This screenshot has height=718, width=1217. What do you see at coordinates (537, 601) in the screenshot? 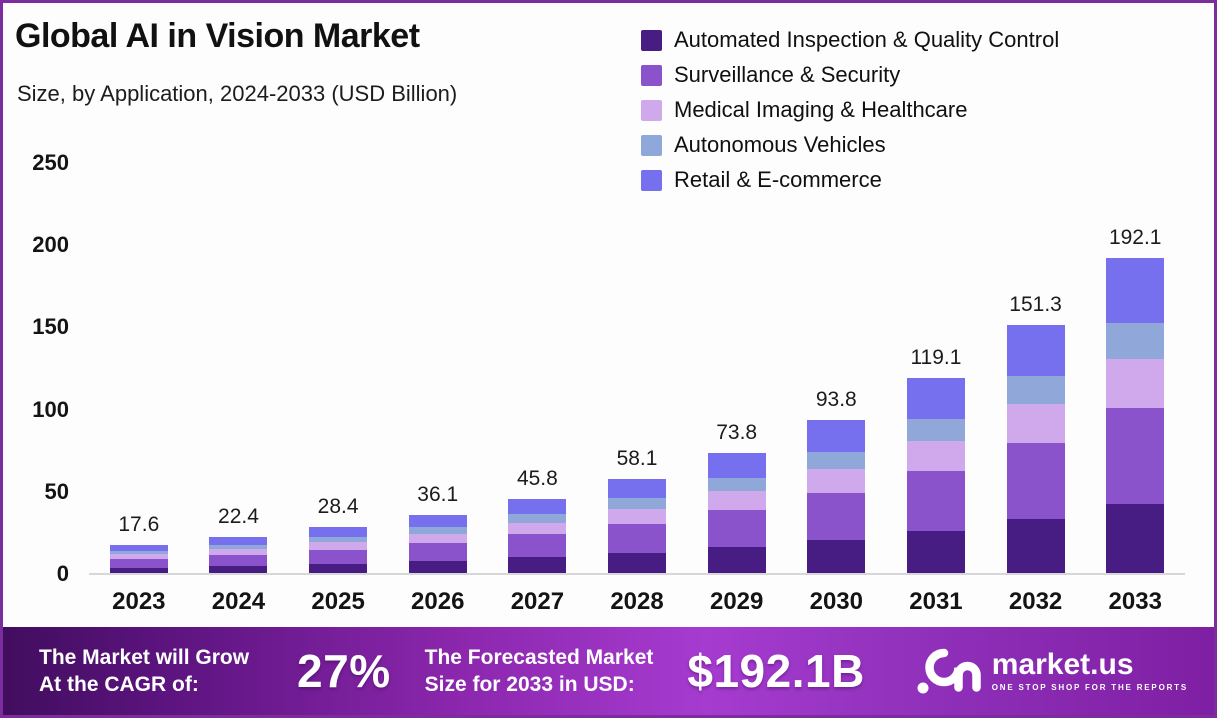
I see `x-axis-label: 2027` at bounding box center [537, 601].